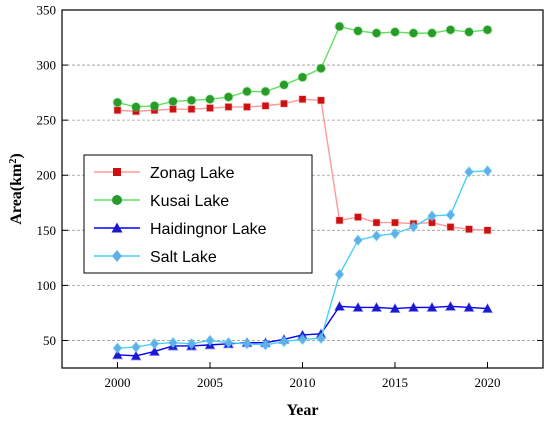 This screenshot has height=425, width=550. I want to click on data-point-salt-lake-2019, so click(469, 172).